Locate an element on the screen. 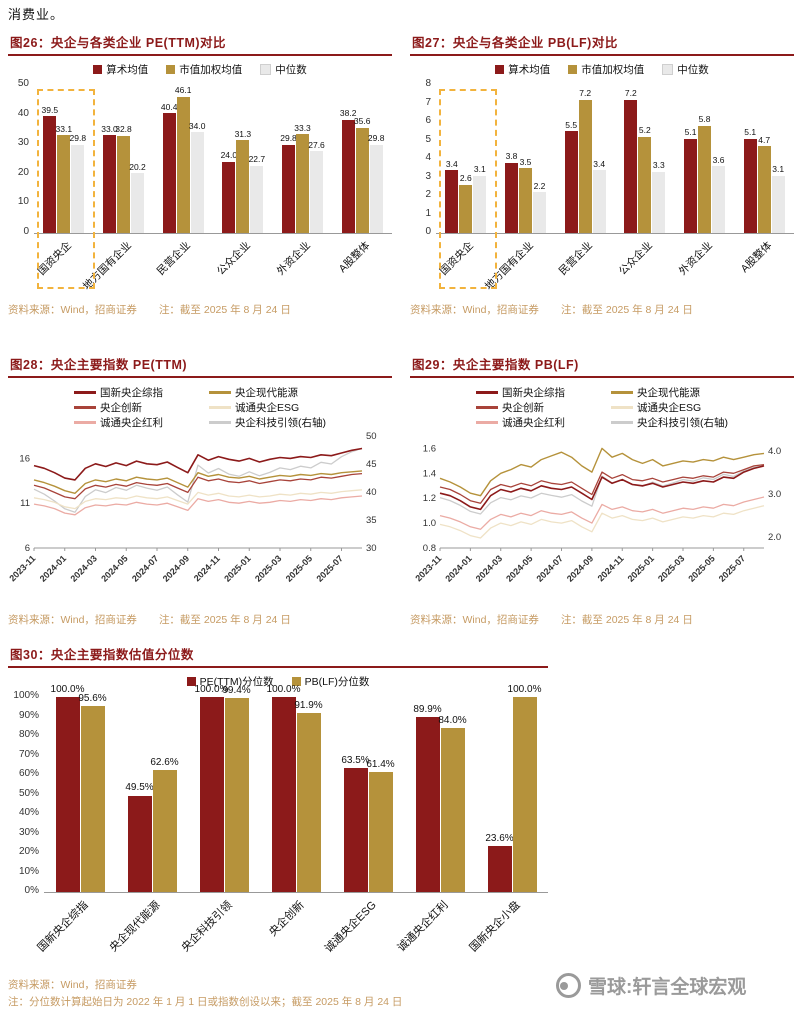 The height and width of the screenshot is (1013, 800). axis-tick-label: 2024-07 is located at coordinates (549, 568).